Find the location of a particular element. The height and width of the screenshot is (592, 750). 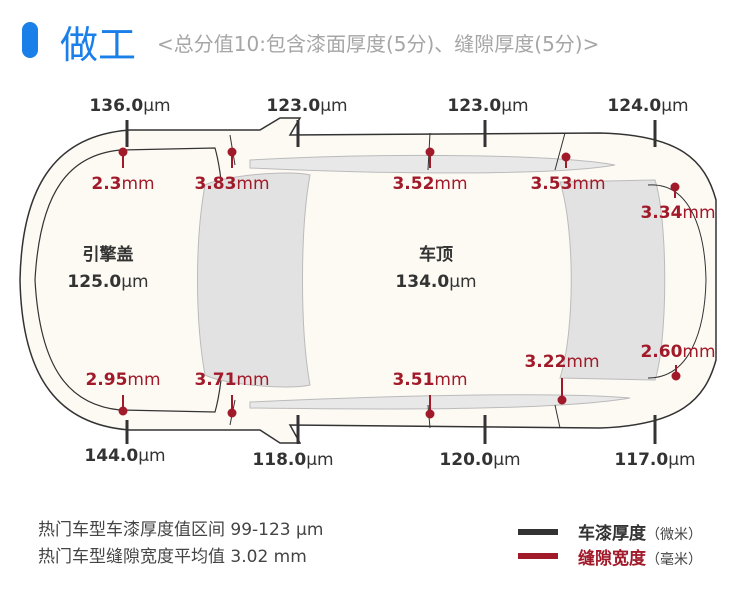

gap-label: 3.34mm is located at coordinates (678, 213).